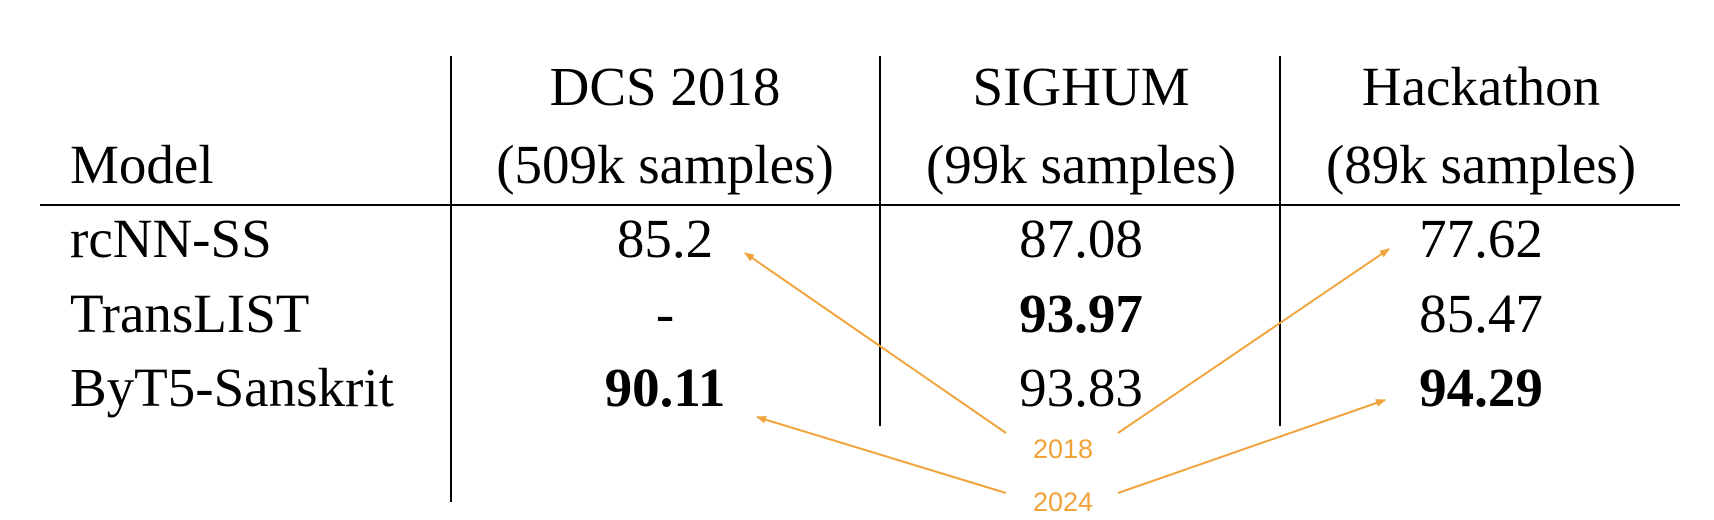  What do you see at coordinates (1081, 313) in the screenshot?
I see `cell-translist-sighum: 93.97` at bounding box center [1081, 313].